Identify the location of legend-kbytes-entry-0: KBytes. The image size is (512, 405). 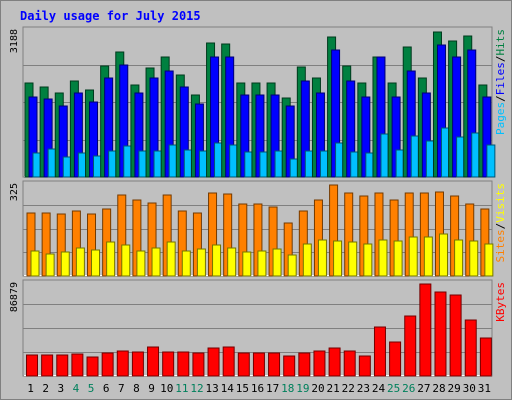
(500, 302).